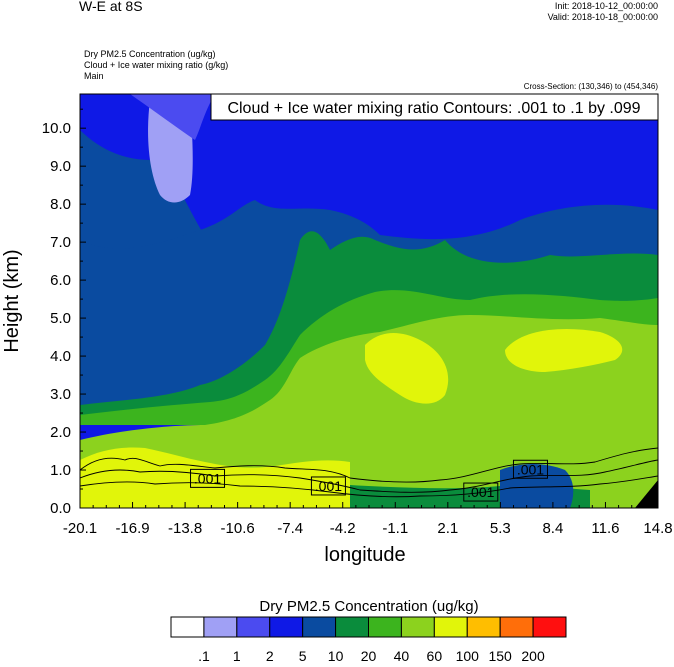 This screenshot has width=674, height=667. What do you see at coordinates (552, 528) in the screenshot?
I see `x-tick-label: 8.4` at bounding box center [552, 528].